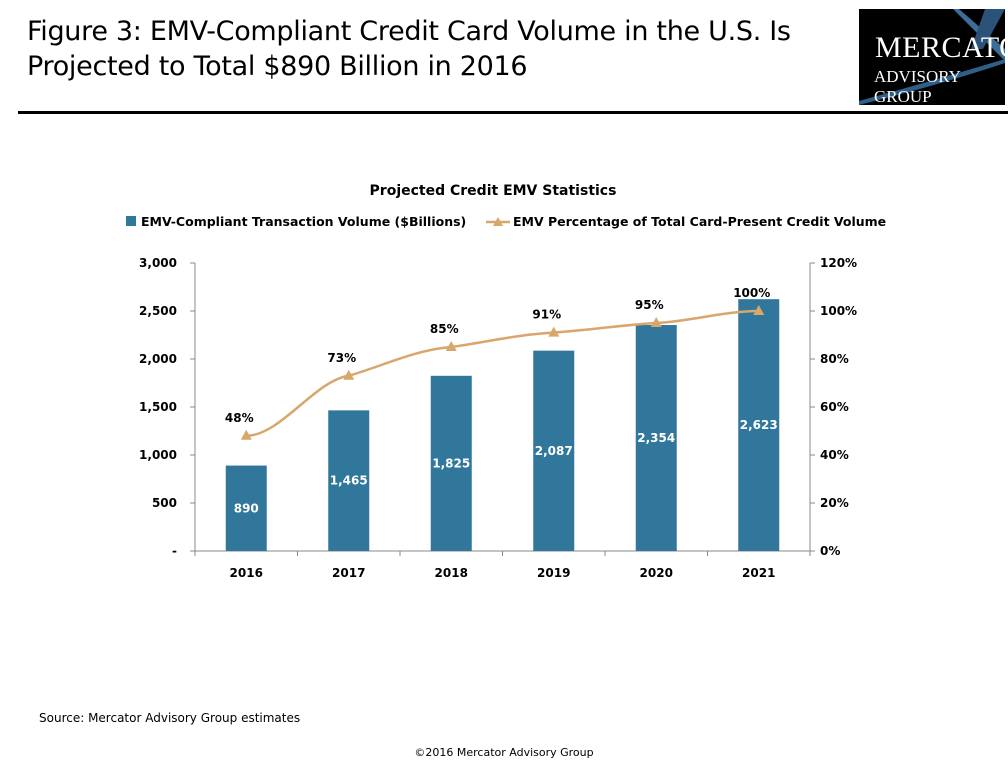 The image size is (1008, 768). Describe the element at coordinates (502, 373) in the screenshot. I see `percentage-line` at that location.